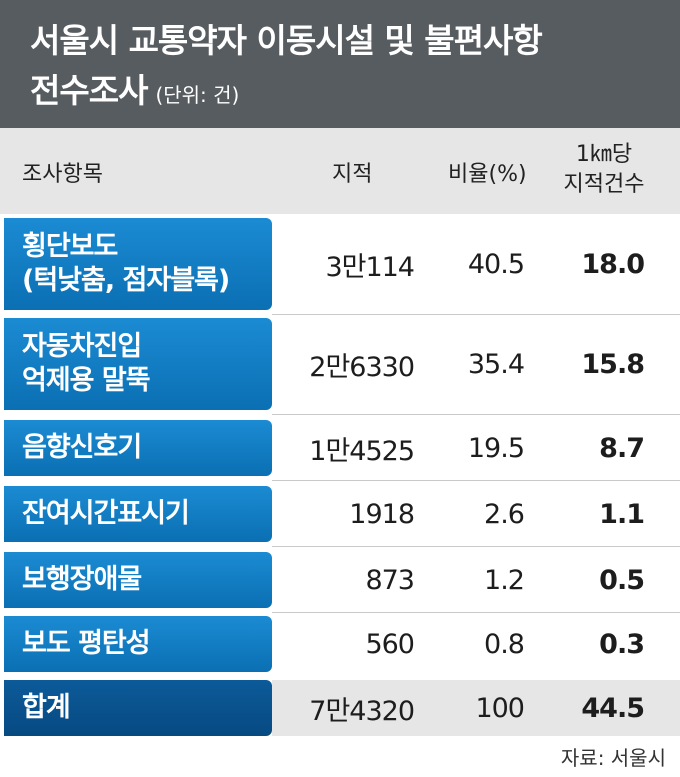 The width and height of the screenshot is (680, 777). Describe the element at coordinates (613, 264) in the screenshot. I see `cell-per-km: 18.0` at that location.